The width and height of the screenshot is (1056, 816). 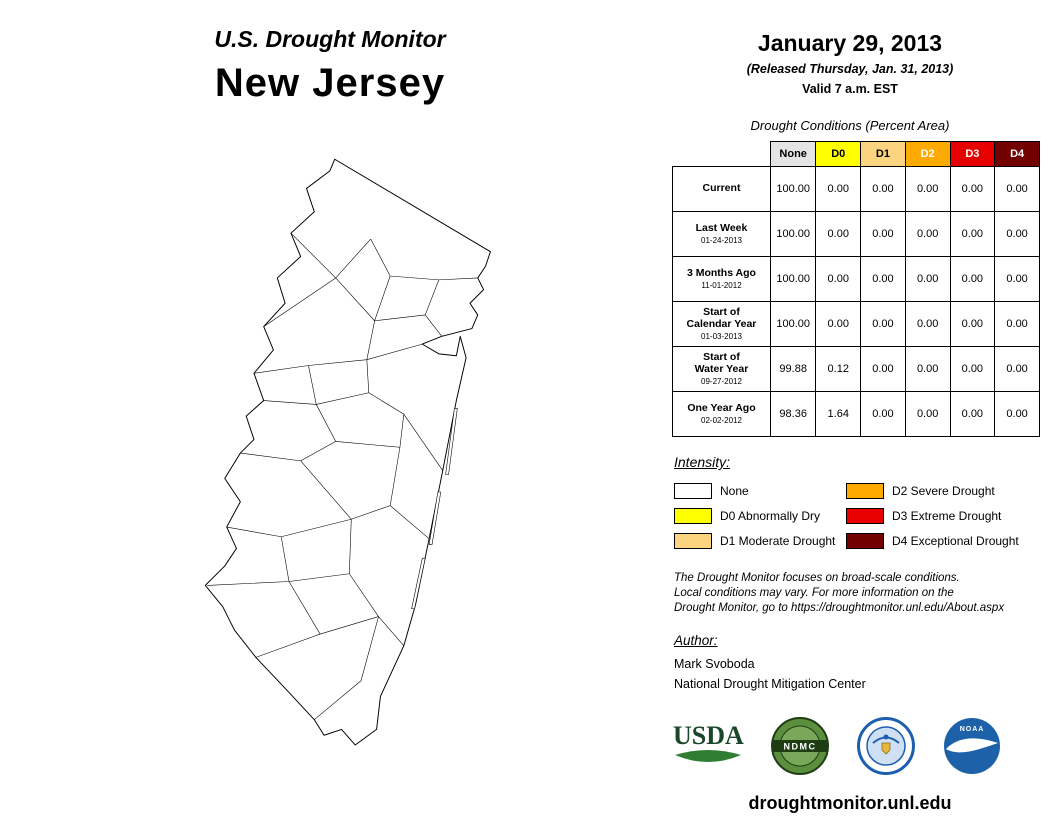 I want to click on legend-item: D3 Extreme Drought, so click(x=941, y=515).